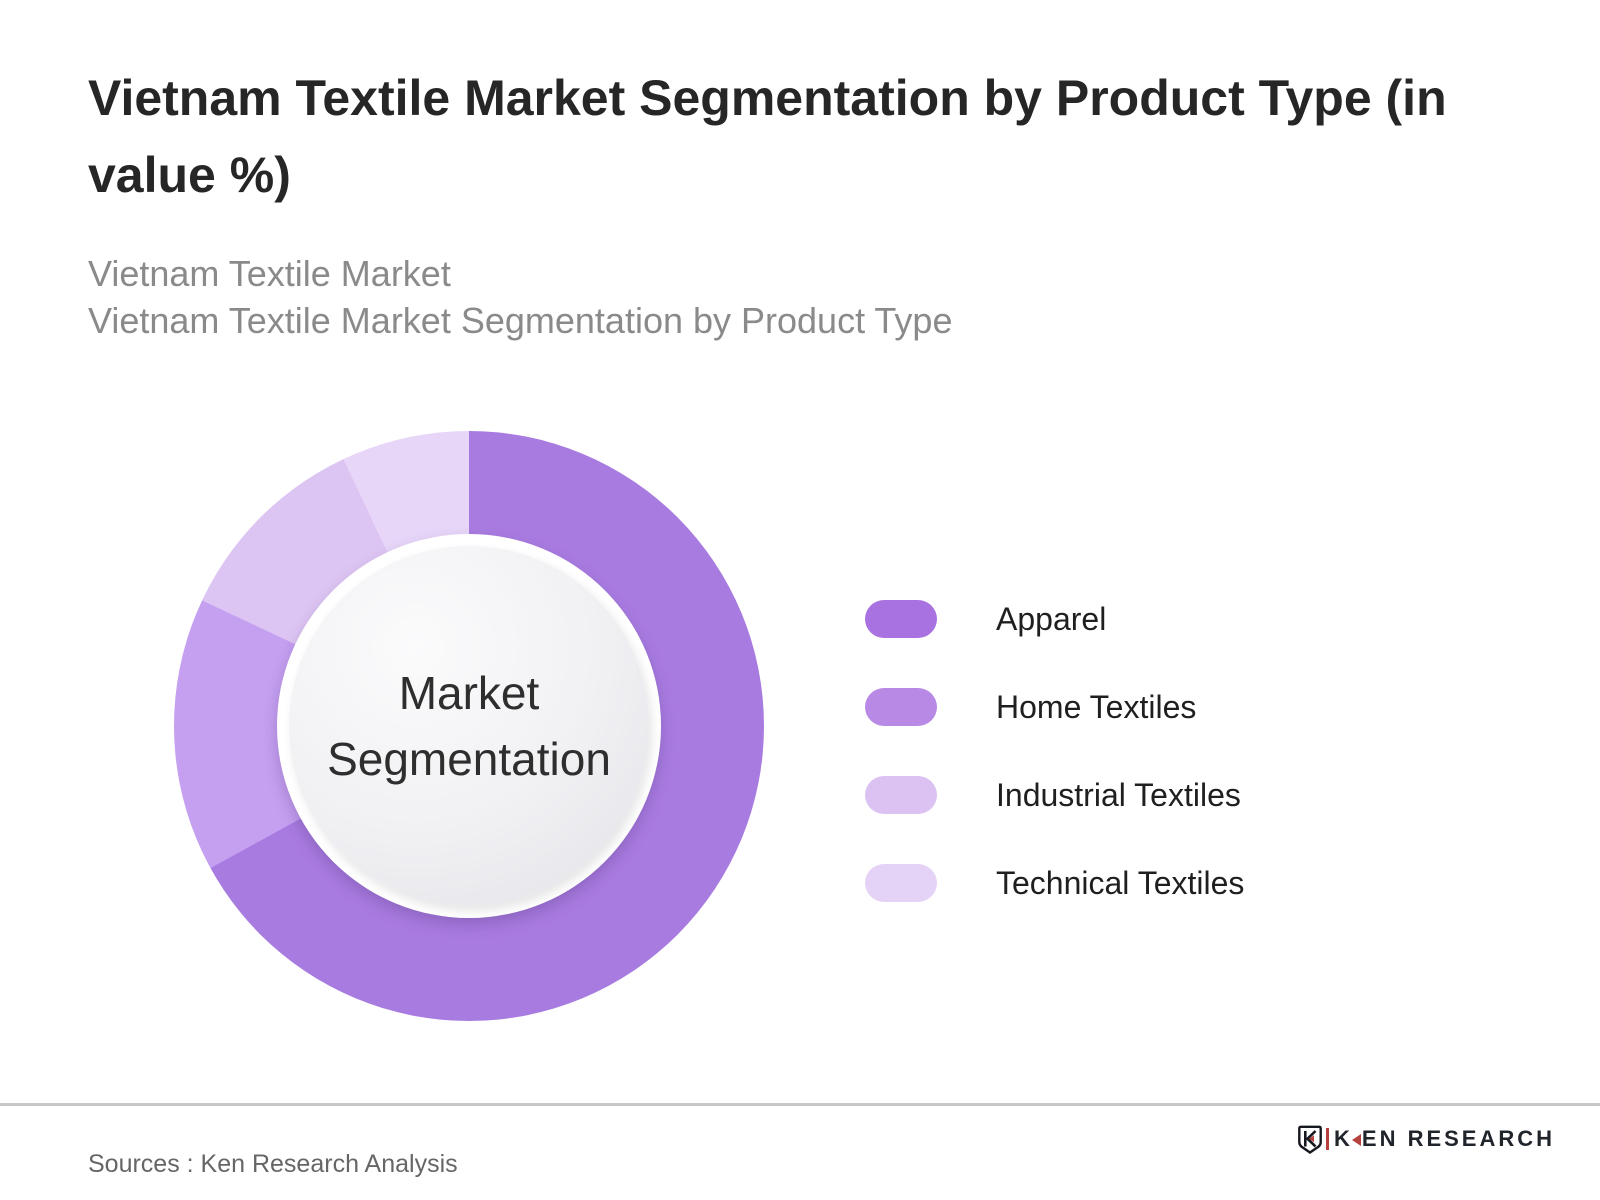 This screenshot has width=1600, height=1200. I want to click on legend-item-home-textiles: Home Textiles, so click(1054, 707).